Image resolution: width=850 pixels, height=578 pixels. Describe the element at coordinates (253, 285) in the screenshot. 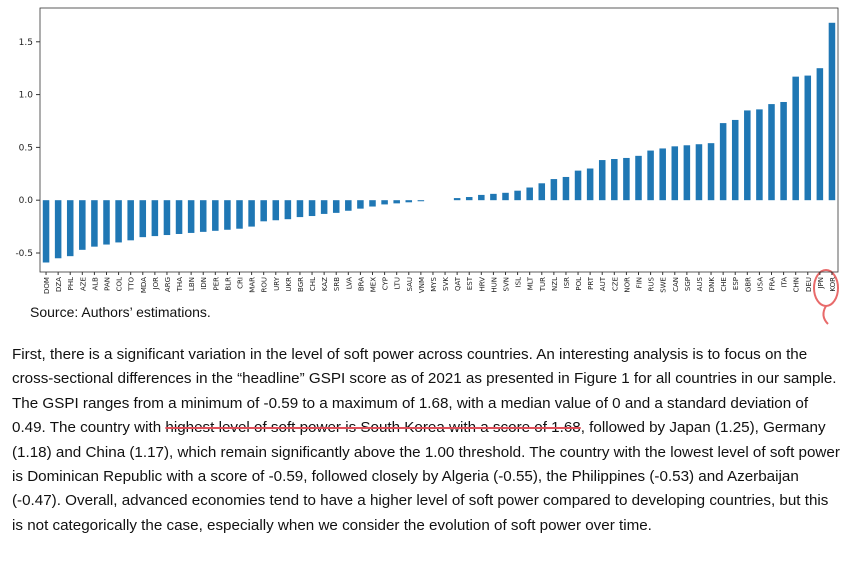

I see `x-tick-label: MAR` at that location.